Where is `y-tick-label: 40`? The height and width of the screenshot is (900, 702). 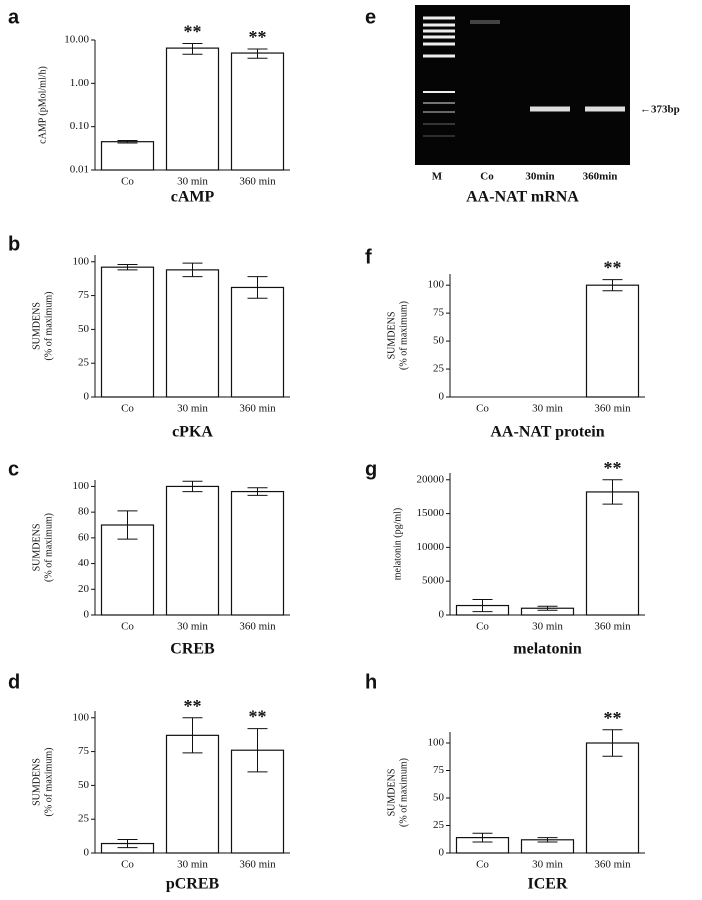
y-tick-label: 40 is located at coordinates (84, 563).